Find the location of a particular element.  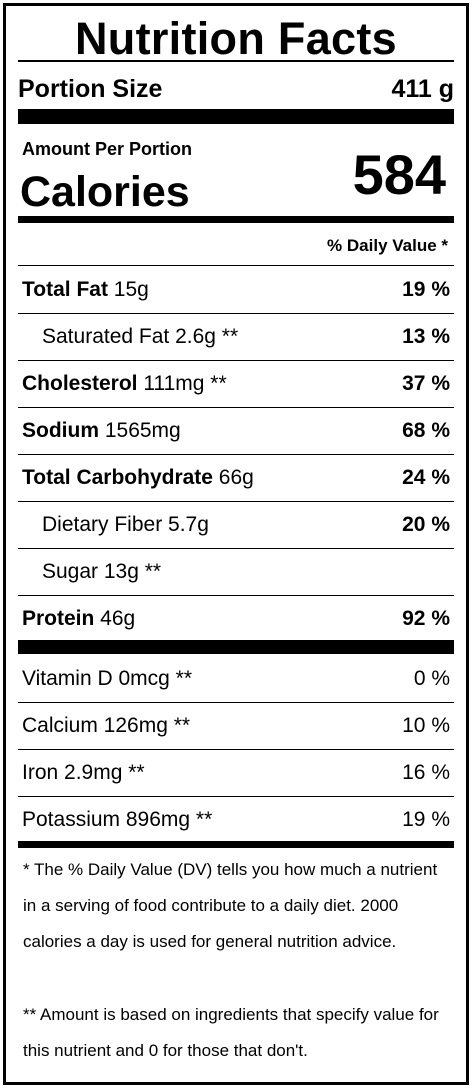

vitamin-row-potassium: Potassium 896mg ** 19 % is located at coordinates (236, 820).